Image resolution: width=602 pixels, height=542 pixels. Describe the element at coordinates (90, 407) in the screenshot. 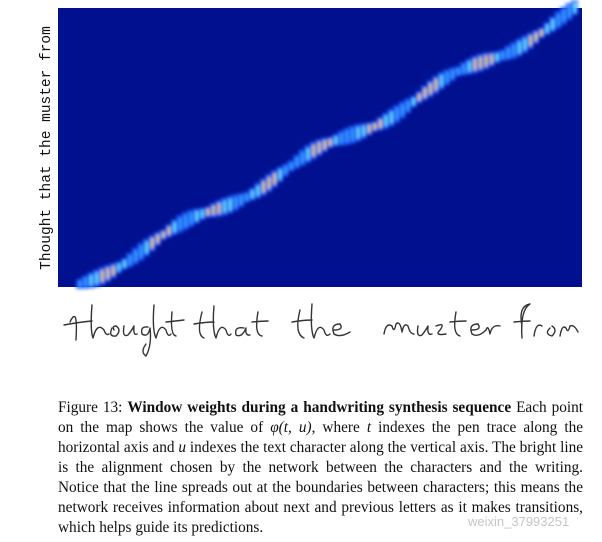

I see `caption-label: Figure 13:` at that location.